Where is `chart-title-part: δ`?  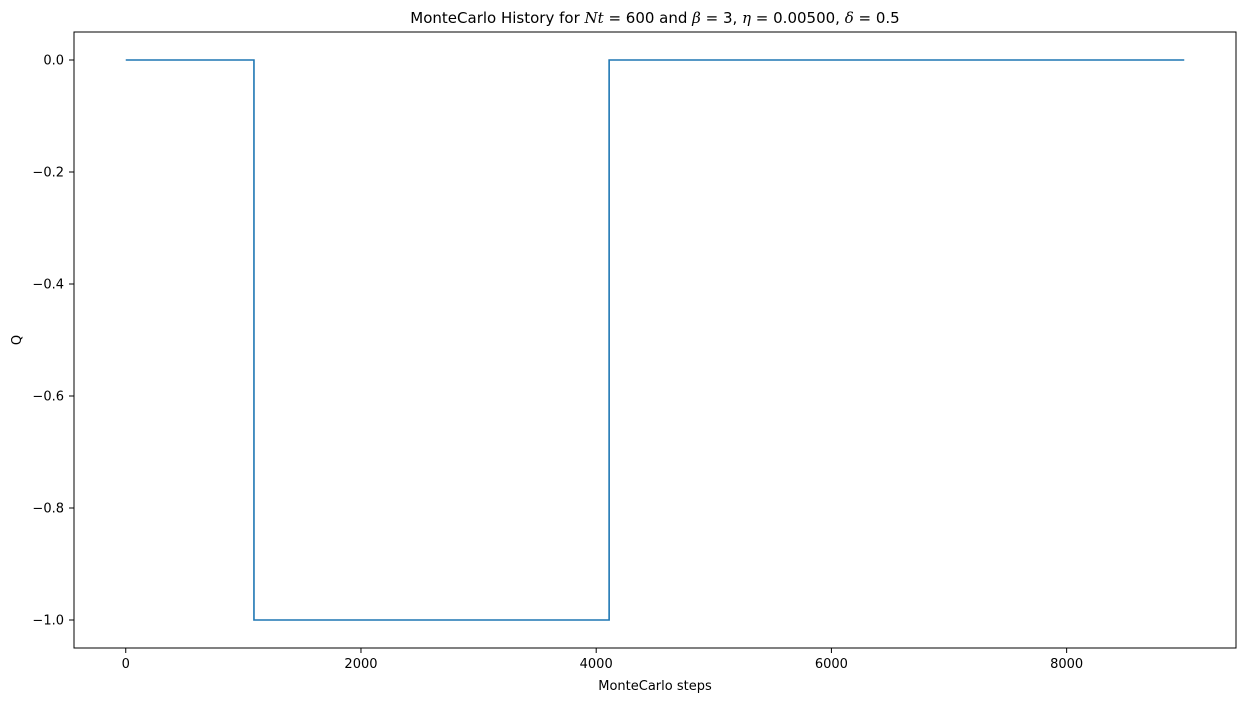 chart-title-part: δ is located at coordinates (849, 18).